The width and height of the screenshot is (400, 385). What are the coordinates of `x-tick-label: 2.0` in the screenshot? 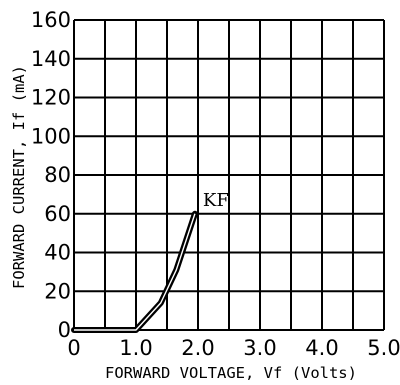 It's located at (197, 348).